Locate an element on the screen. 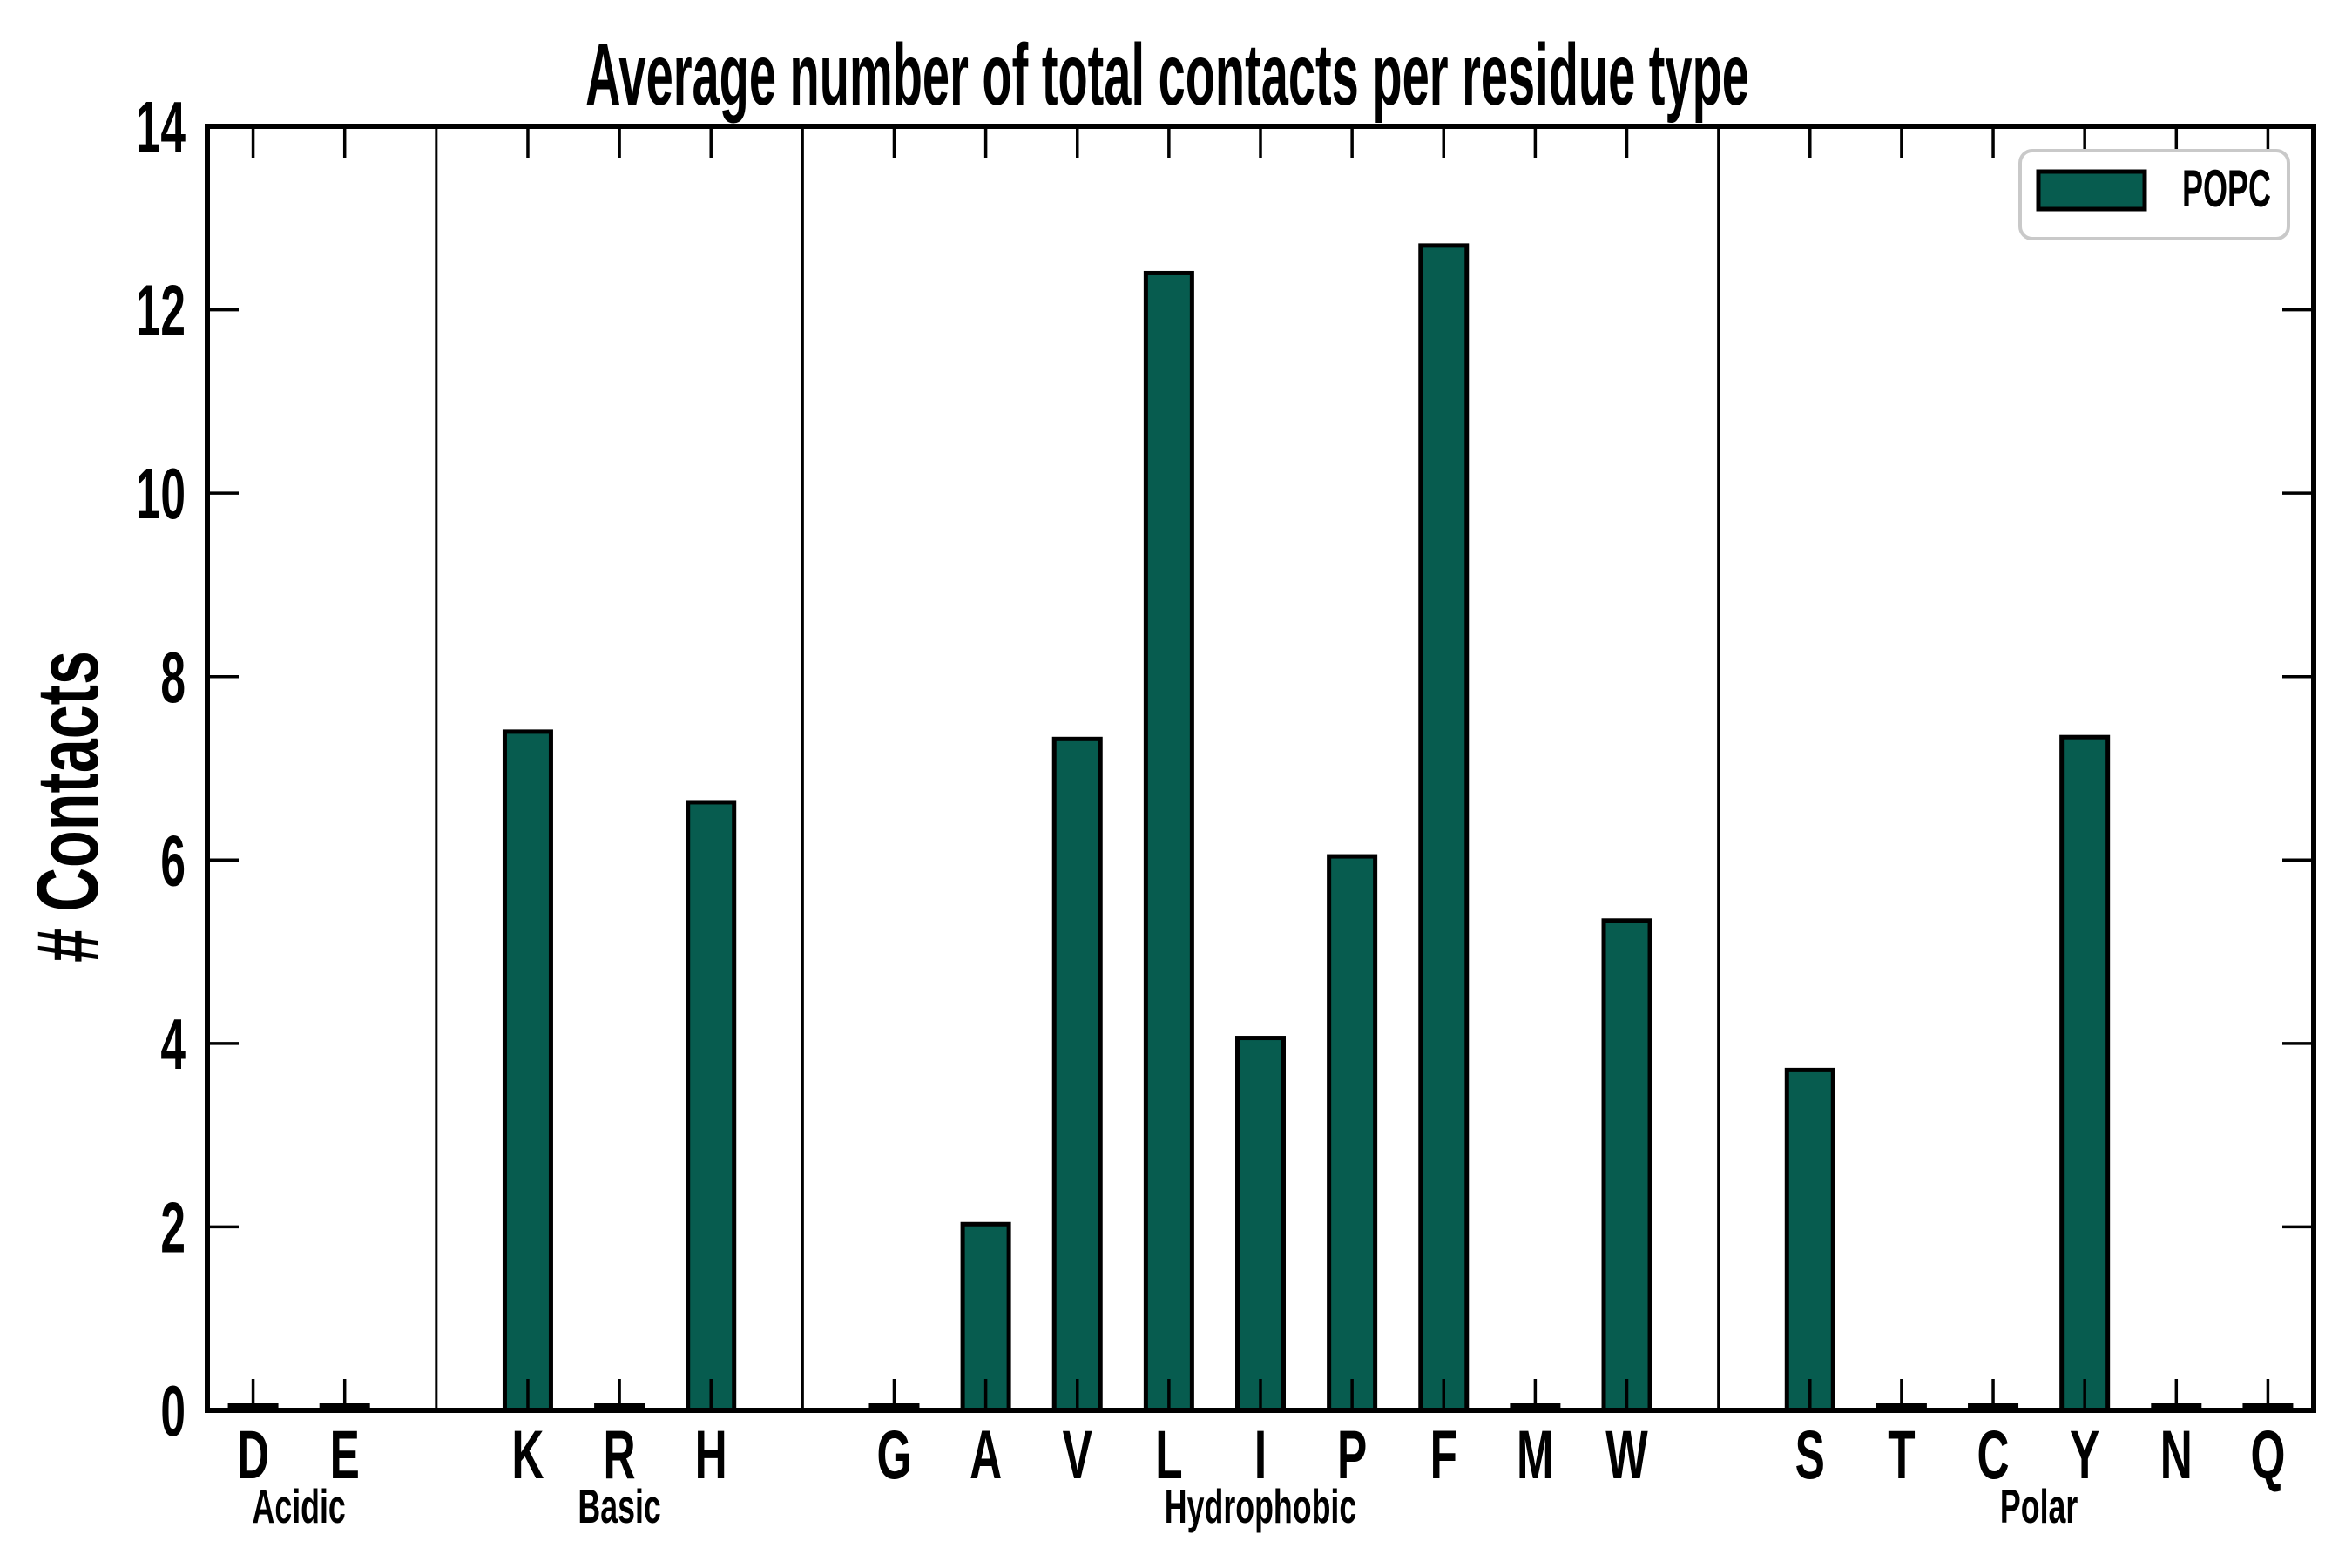 Image resolution: width=2352 pixels, height=1568 pixels. x-tick-label-G-text: G is located at coordinates (895, 1456).